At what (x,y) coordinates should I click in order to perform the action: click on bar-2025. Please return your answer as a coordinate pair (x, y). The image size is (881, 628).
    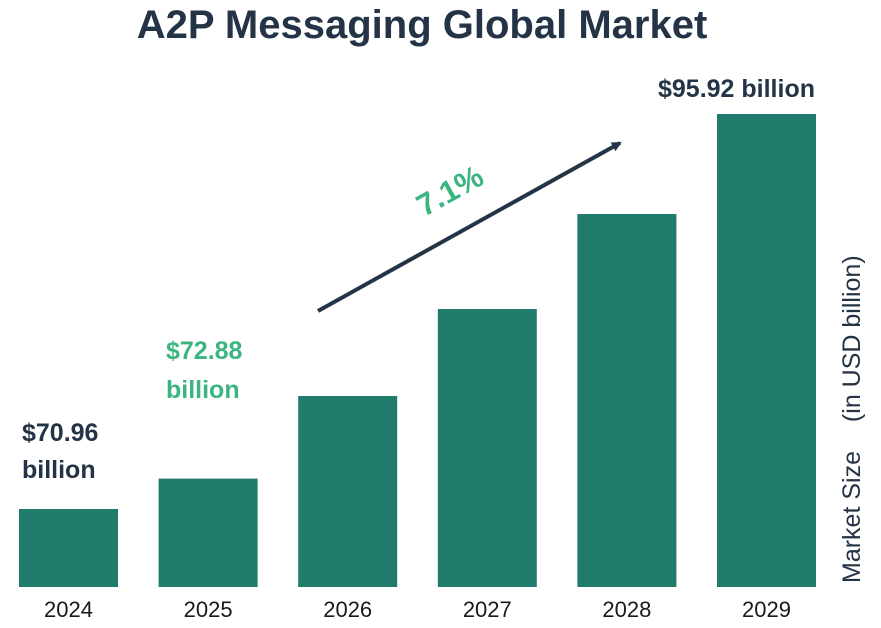
    Looking at the image, I should click on (208, 532).